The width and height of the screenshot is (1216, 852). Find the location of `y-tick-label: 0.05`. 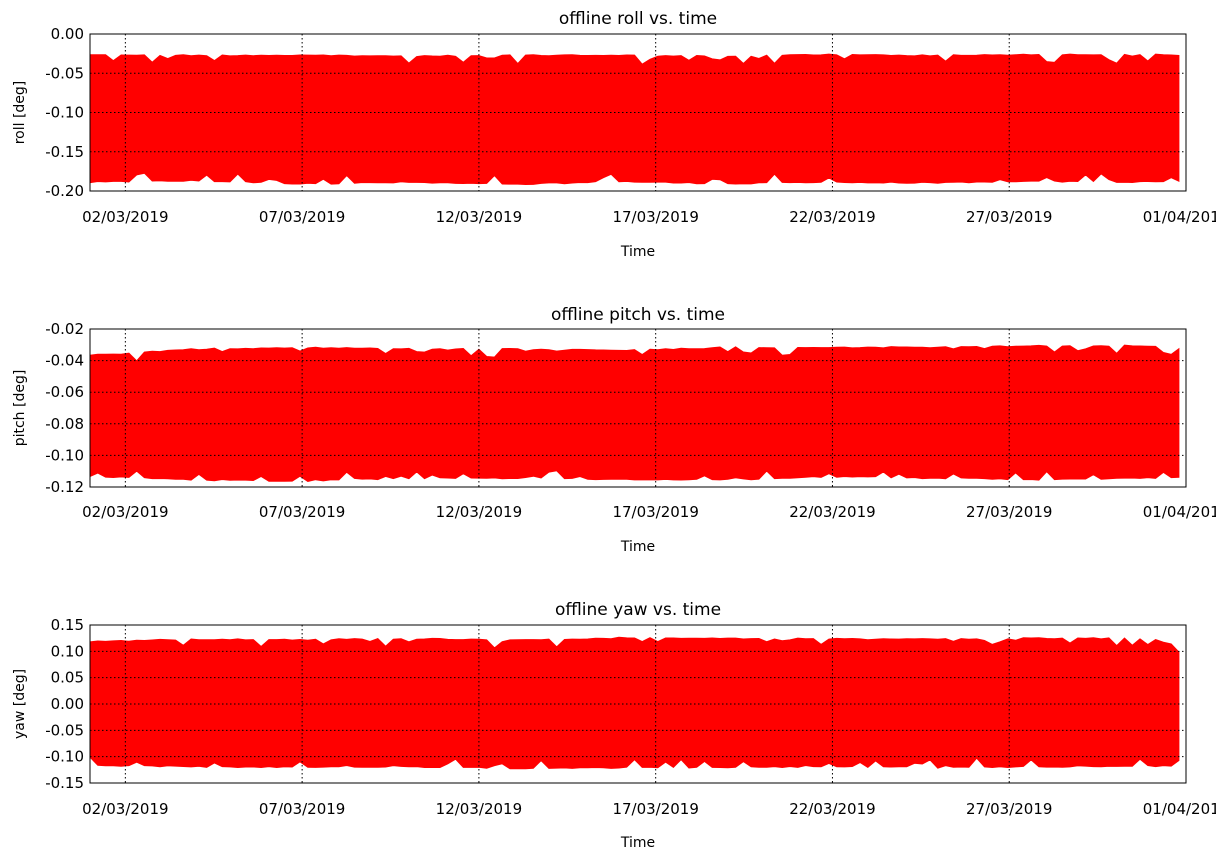

y-tick-label: 0.05 is located at coordinates (67, 678).